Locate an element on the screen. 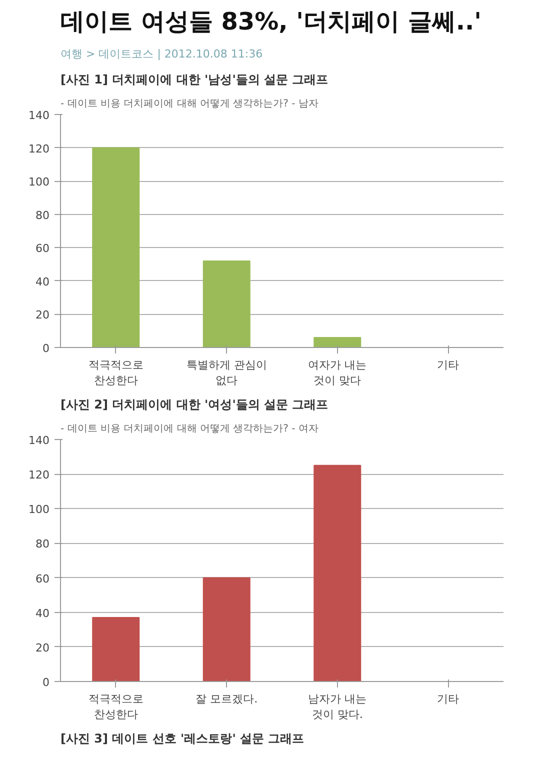  chart-subtitle: - 데이트 비용 더치페이에 대해 어떻게 생각하는가? - 남자 is located at coordinates (189, 104).